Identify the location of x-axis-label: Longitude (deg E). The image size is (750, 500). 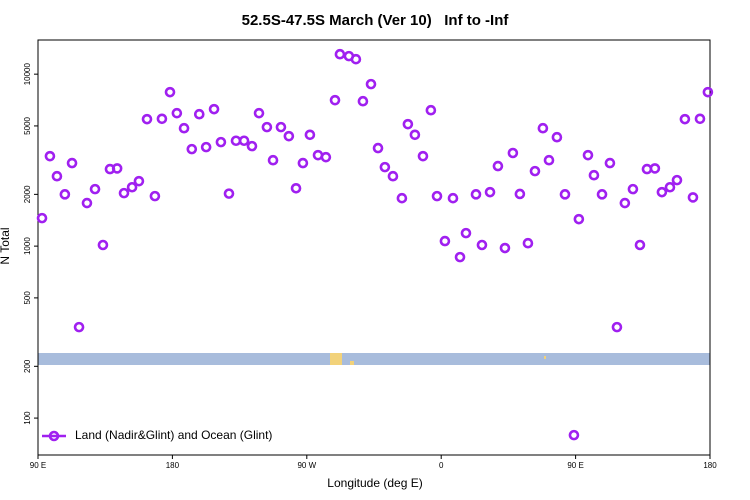
(374, 483).